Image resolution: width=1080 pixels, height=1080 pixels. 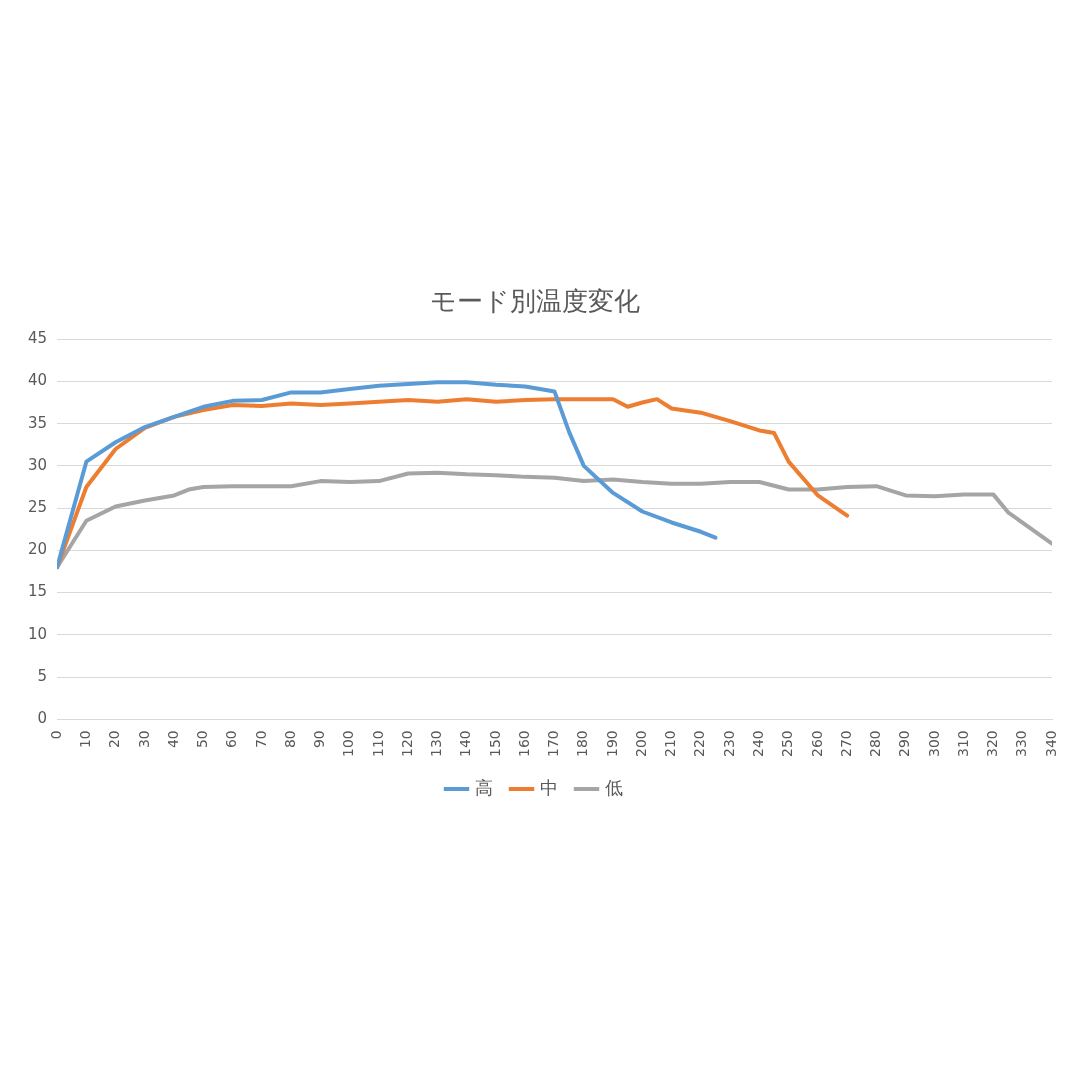 What do you see at coordinates (613, 787) in the screenshot?
I see `legend-label: 低` at bounding box center [613, 787].